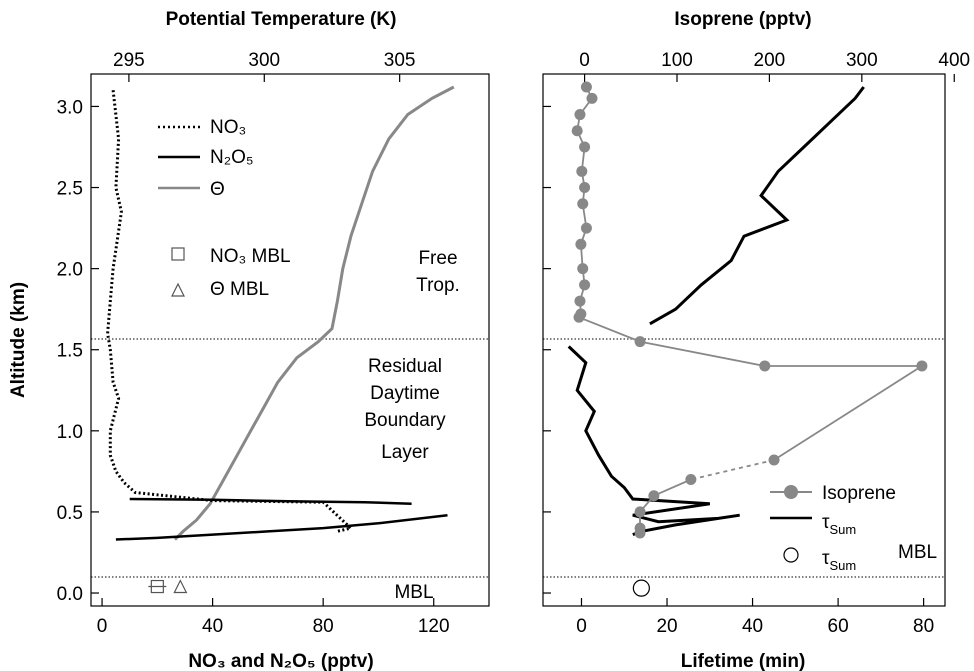 This screenshot has height=671, width=974. What do you see at coordinates (400, 60) in the screenshot?
I see `left-top-axis-tick-label: 305` at bounding box center [400, 60].